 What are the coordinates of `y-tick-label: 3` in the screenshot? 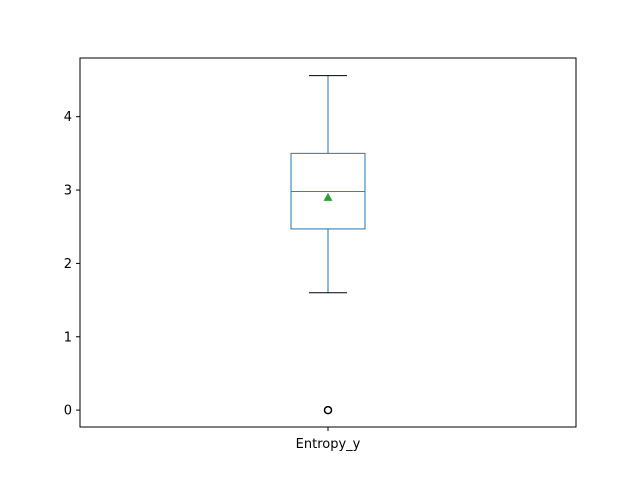 It's located at (68, 191).